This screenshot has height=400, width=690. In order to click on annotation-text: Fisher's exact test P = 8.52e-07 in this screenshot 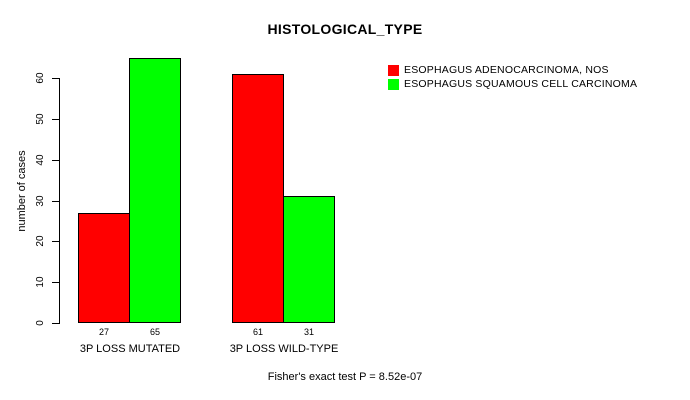, I will do `click(345, 377)`.